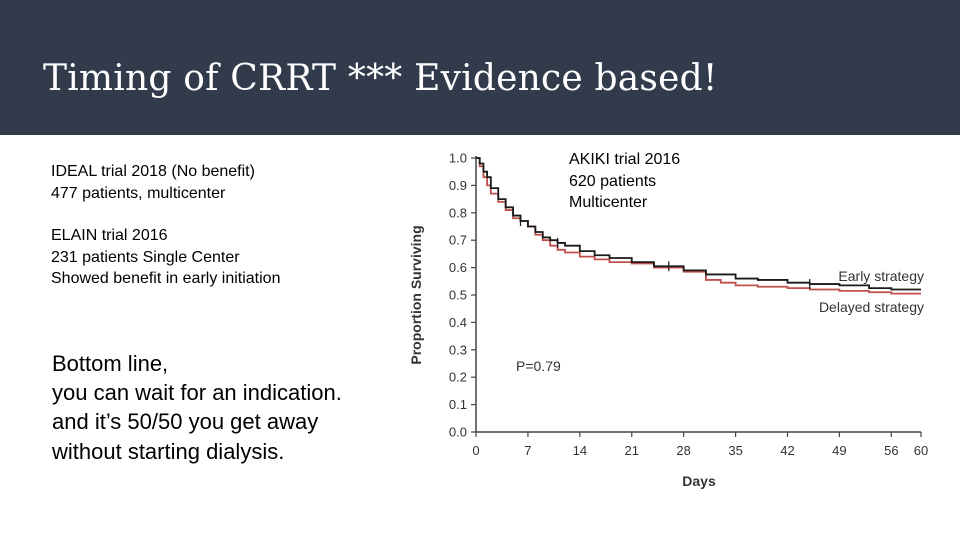 The height and width of the screenshot is (540, 960). What do you see at coordinates (527, 450) in the screenshot?
I see `x-tick-label: 7` at bounding box center [527, 450].